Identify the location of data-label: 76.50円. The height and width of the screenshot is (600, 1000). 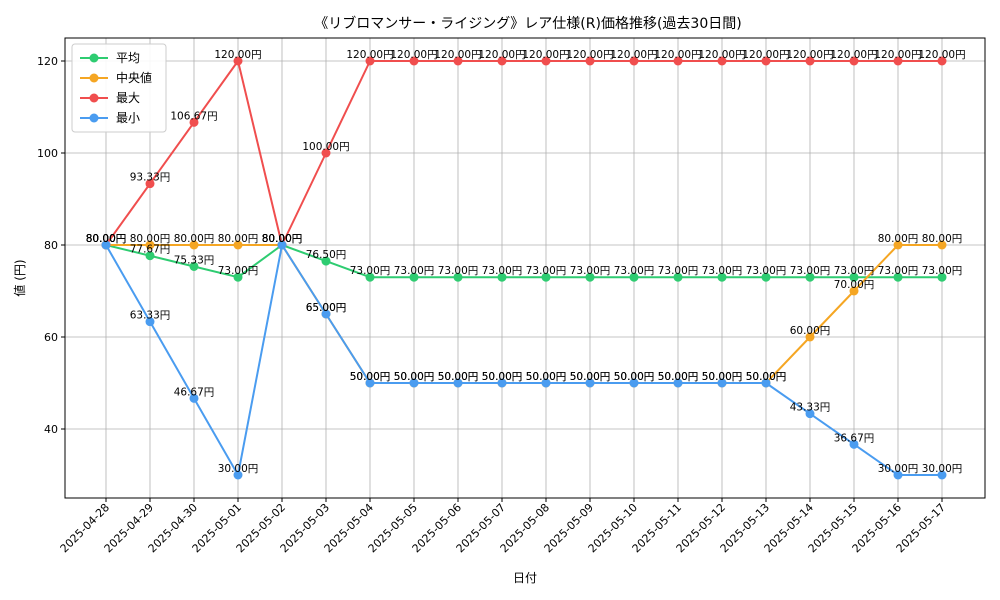
(326, 255).